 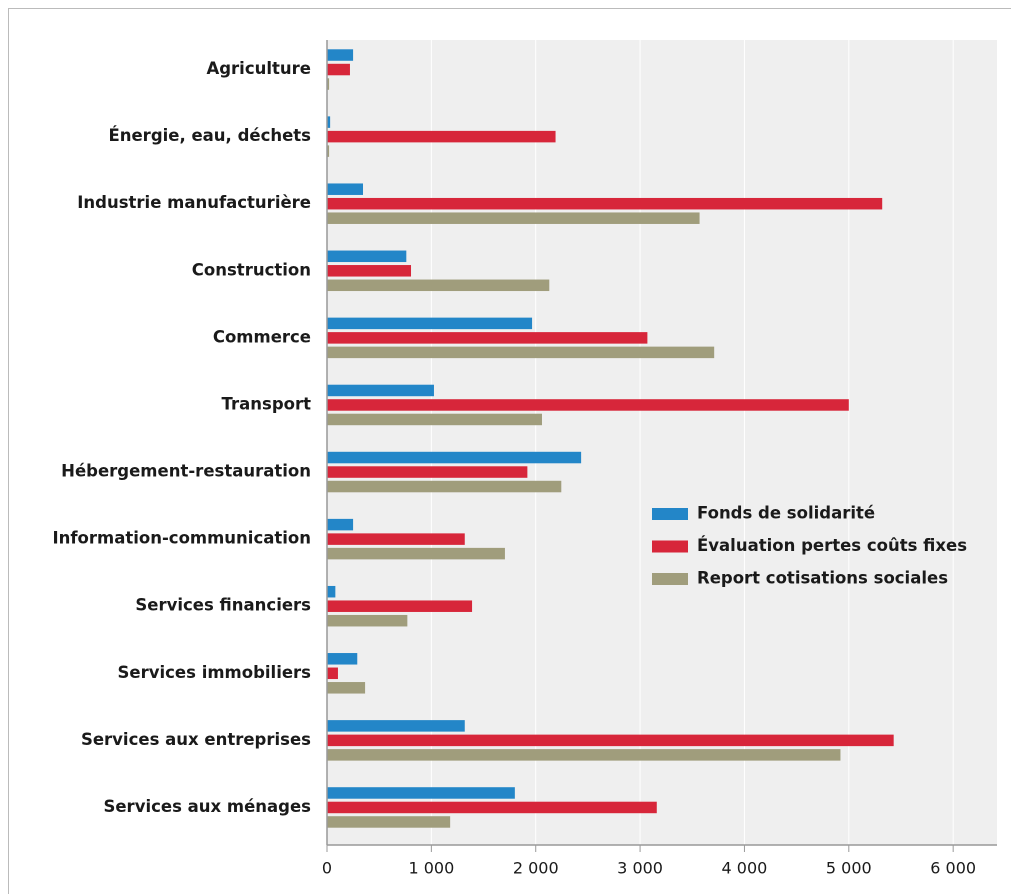 I want to click on y-tick-label: Information-communication, so click(x=181, y=538).